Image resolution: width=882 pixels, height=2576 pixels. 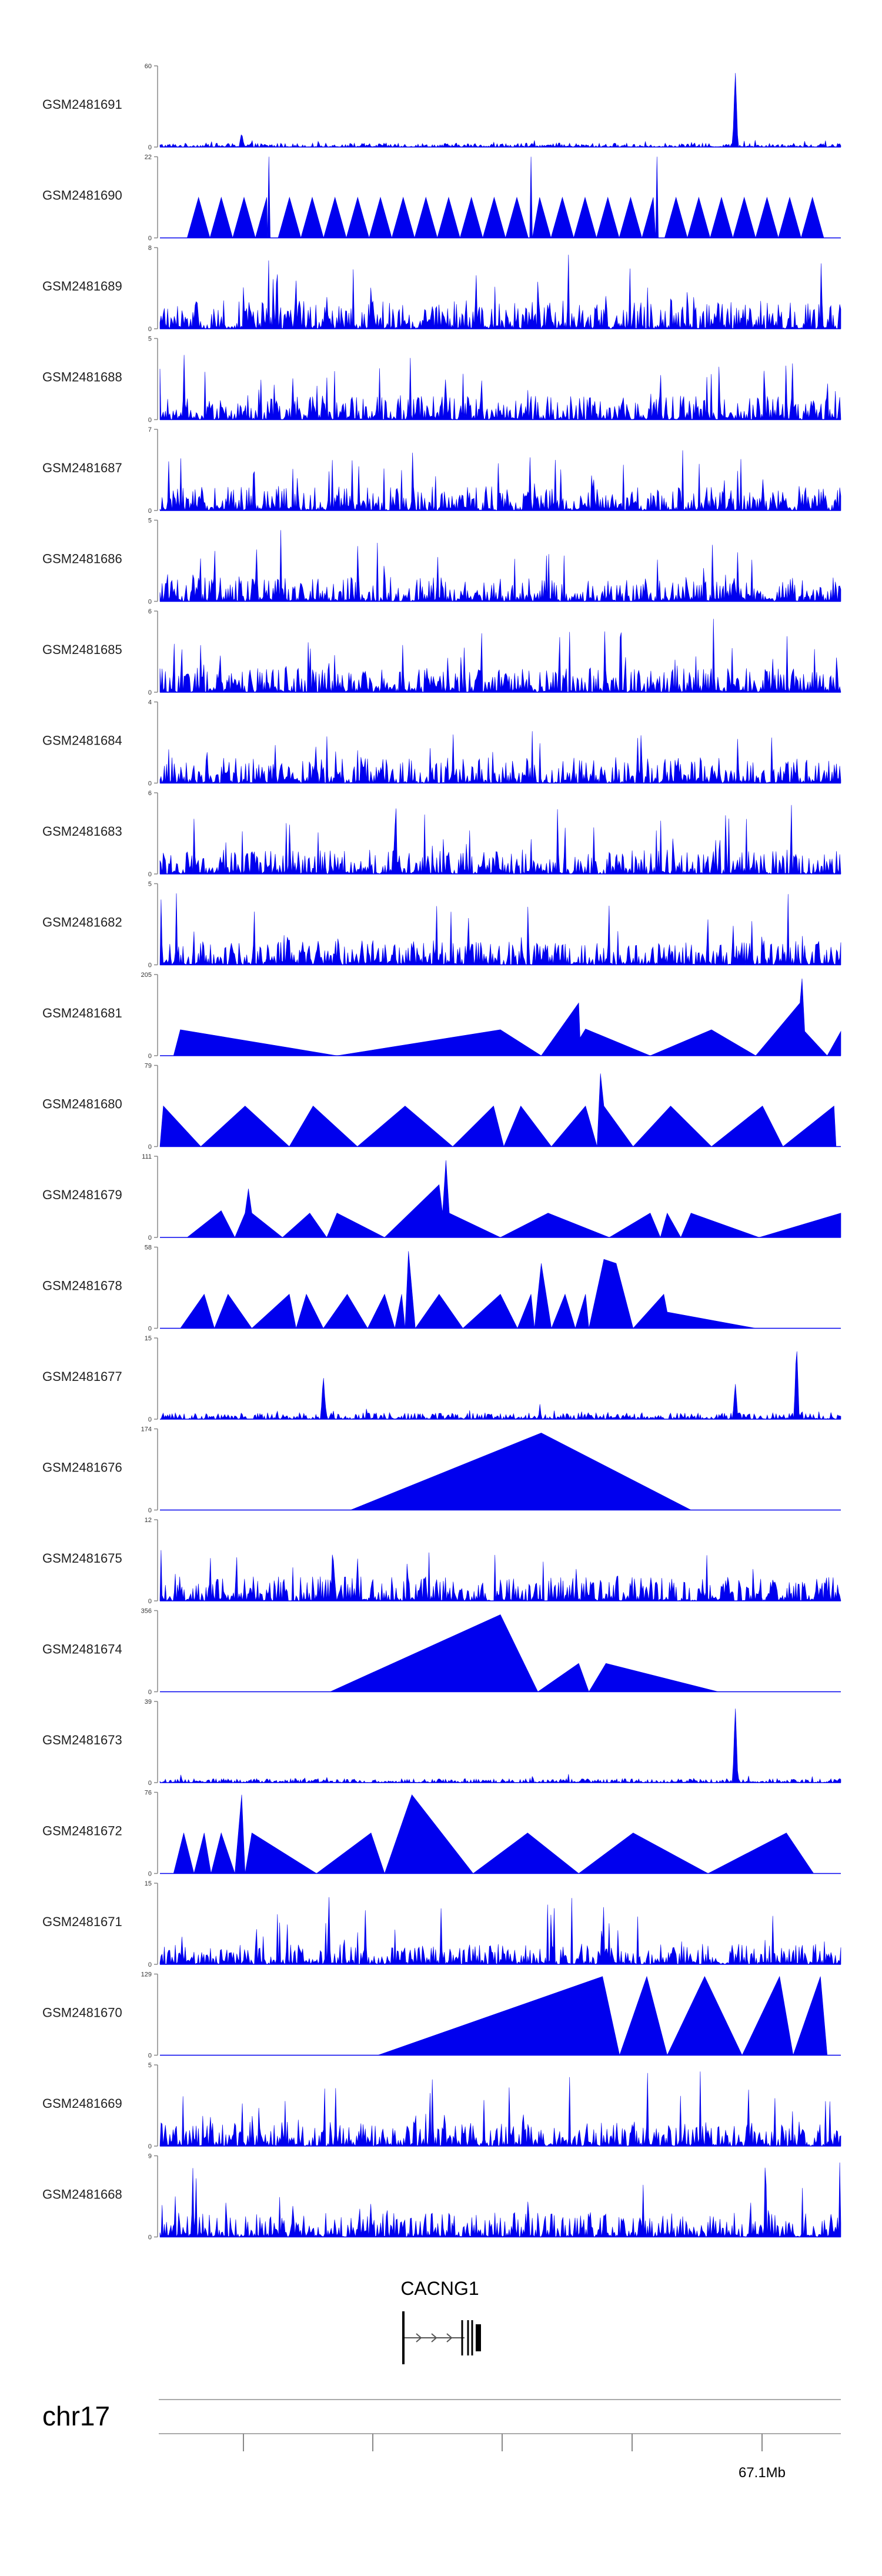 I want to click on track-GSM2481686: GSM2481686 5 0, so click(x=441, y=562).